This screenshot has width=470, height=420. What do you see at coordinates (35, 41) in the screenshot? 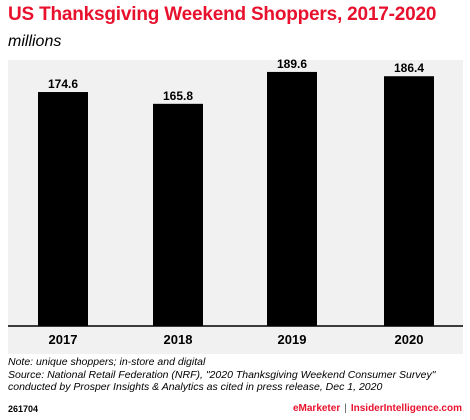
I see `chart-subtitle: millions` at bounding box center [35, 41].